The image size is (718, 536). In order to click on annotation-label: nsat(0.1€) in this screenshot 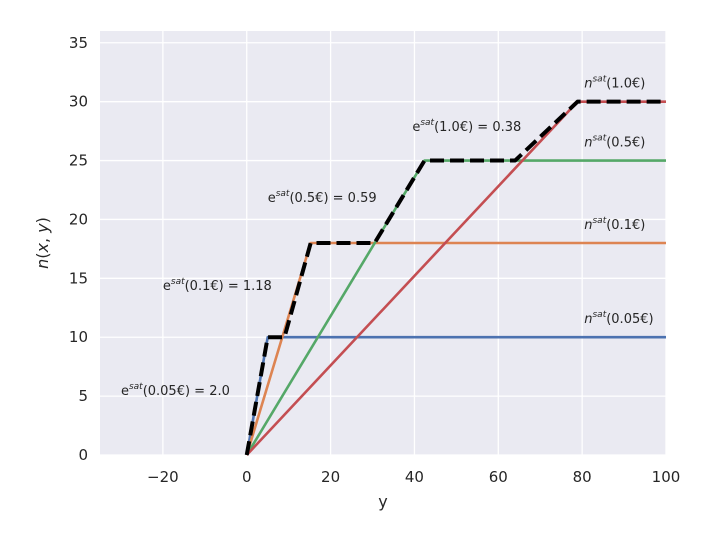, I will do `click(614, 224)`.